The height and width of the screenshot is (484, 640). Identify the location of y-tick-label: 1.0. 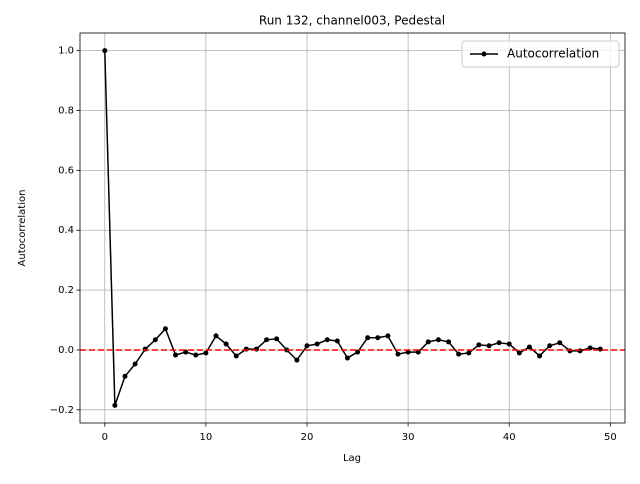
(66, 51).